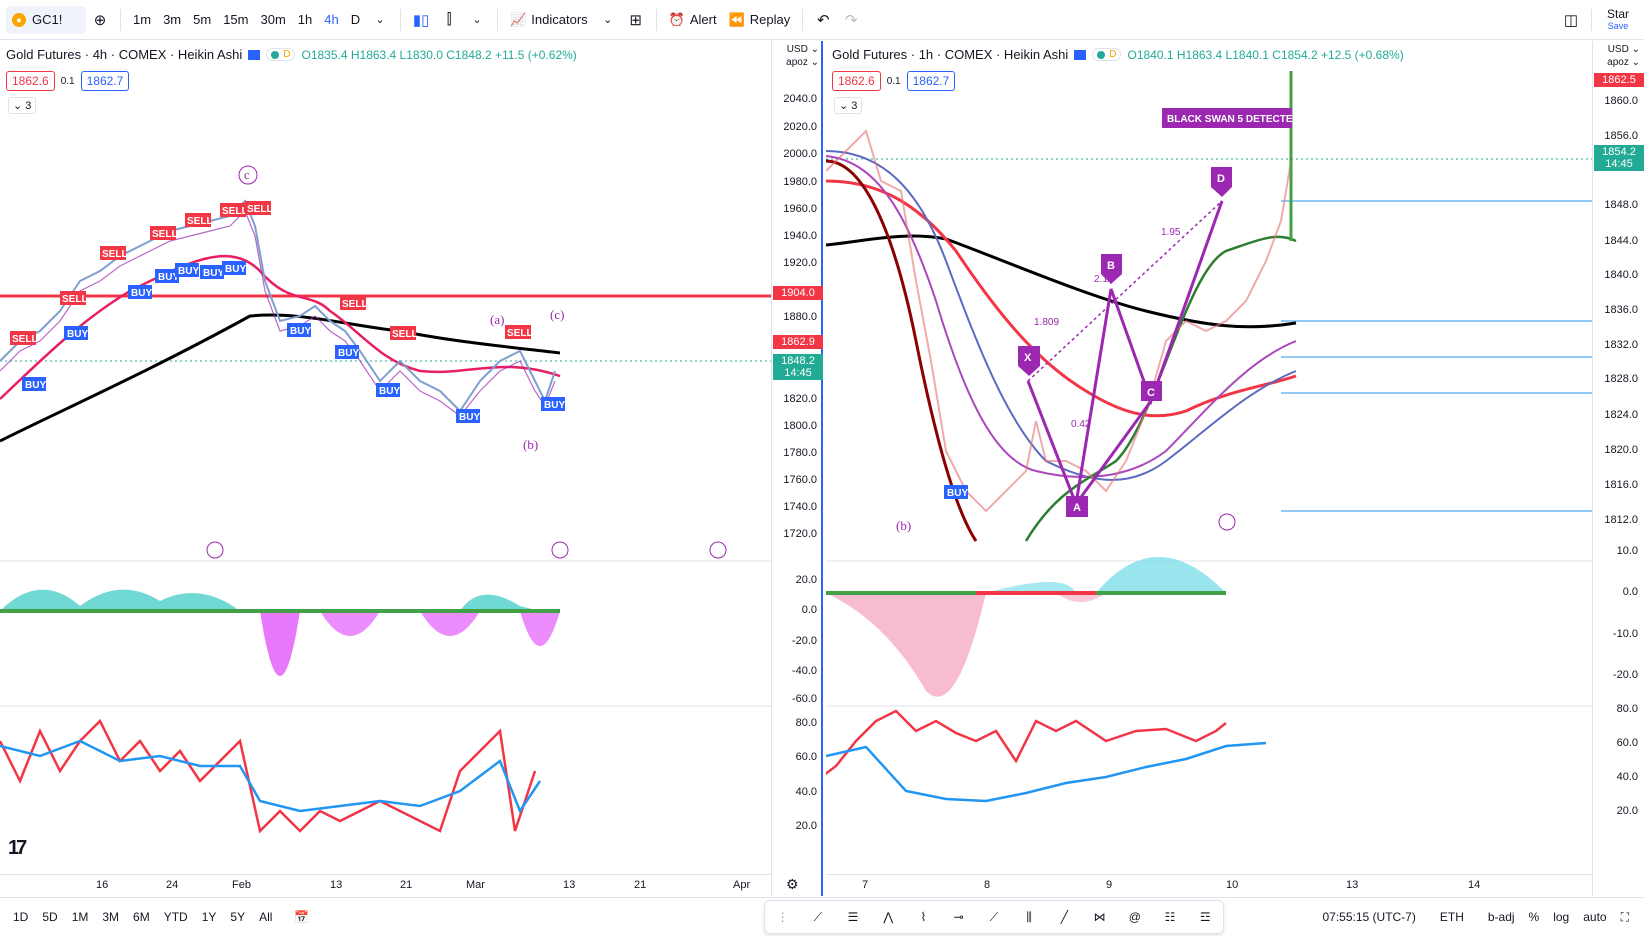 This screenshot has width=1644, height=936. I want to click on range-1D: 1D, so click(21, 917).